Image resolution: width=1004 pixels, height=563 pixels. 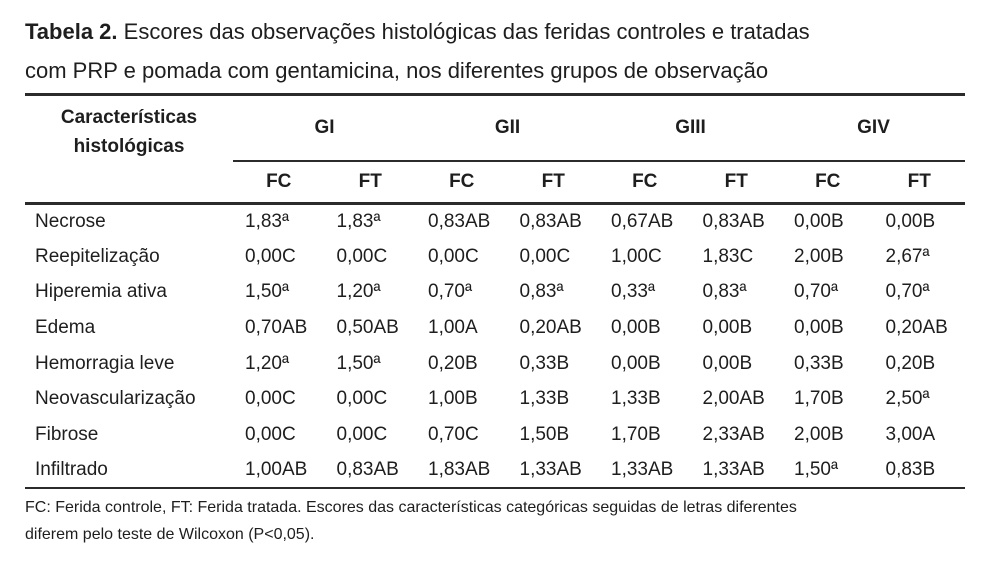 What do you see at coordinates (71, 31) in the screenshot?
I see `table-caption-number: Tabela 2.` at bounding box center [71, 31].